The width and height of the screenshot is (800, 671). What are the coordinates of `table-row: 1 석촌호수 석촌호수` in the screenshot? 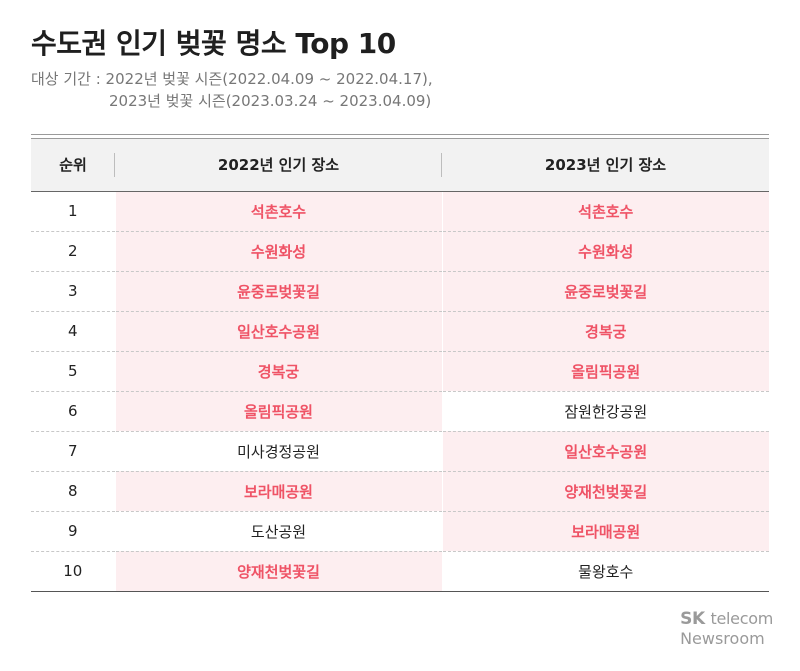 It's located at (400, 211).